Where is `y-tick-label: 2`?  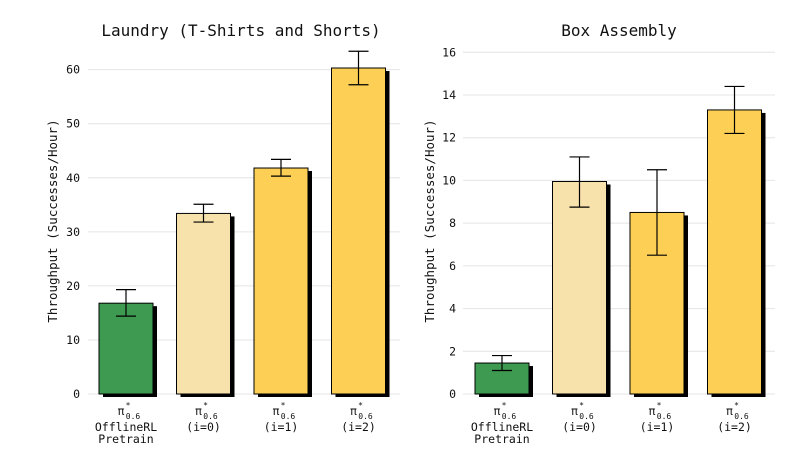
y-tick-label: 2 is located at coordinates (452, 351).